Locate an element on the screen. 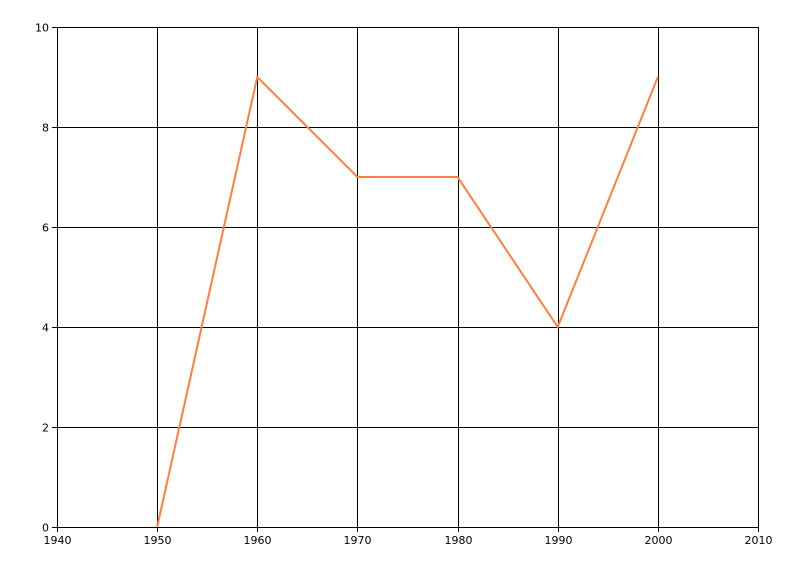  x-tick-label: 2000 is located at coordinates (659, 540).